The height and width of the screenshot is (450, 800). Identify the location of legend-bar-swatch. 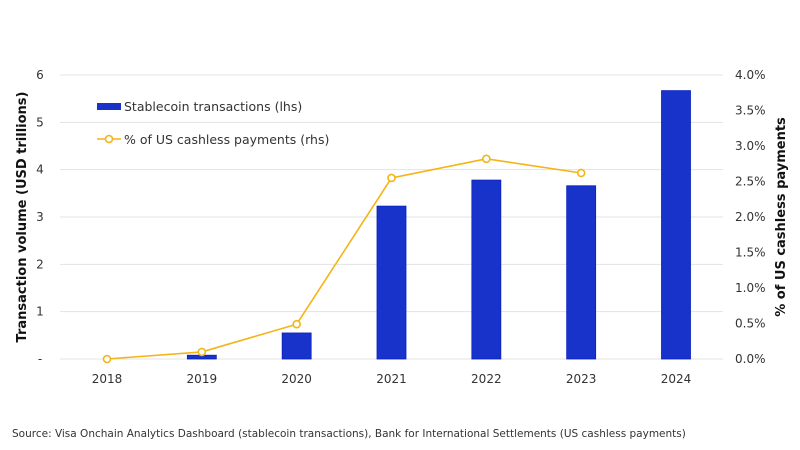
(109, 106).